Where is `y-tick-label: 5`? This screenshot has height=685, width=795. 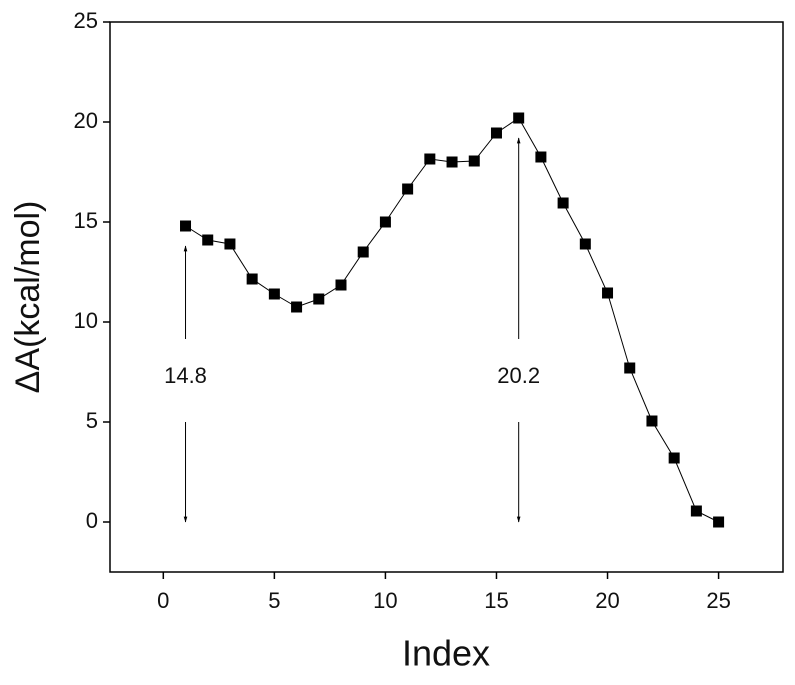 y-tick-label: 5 is located at coordinates (92, 420).